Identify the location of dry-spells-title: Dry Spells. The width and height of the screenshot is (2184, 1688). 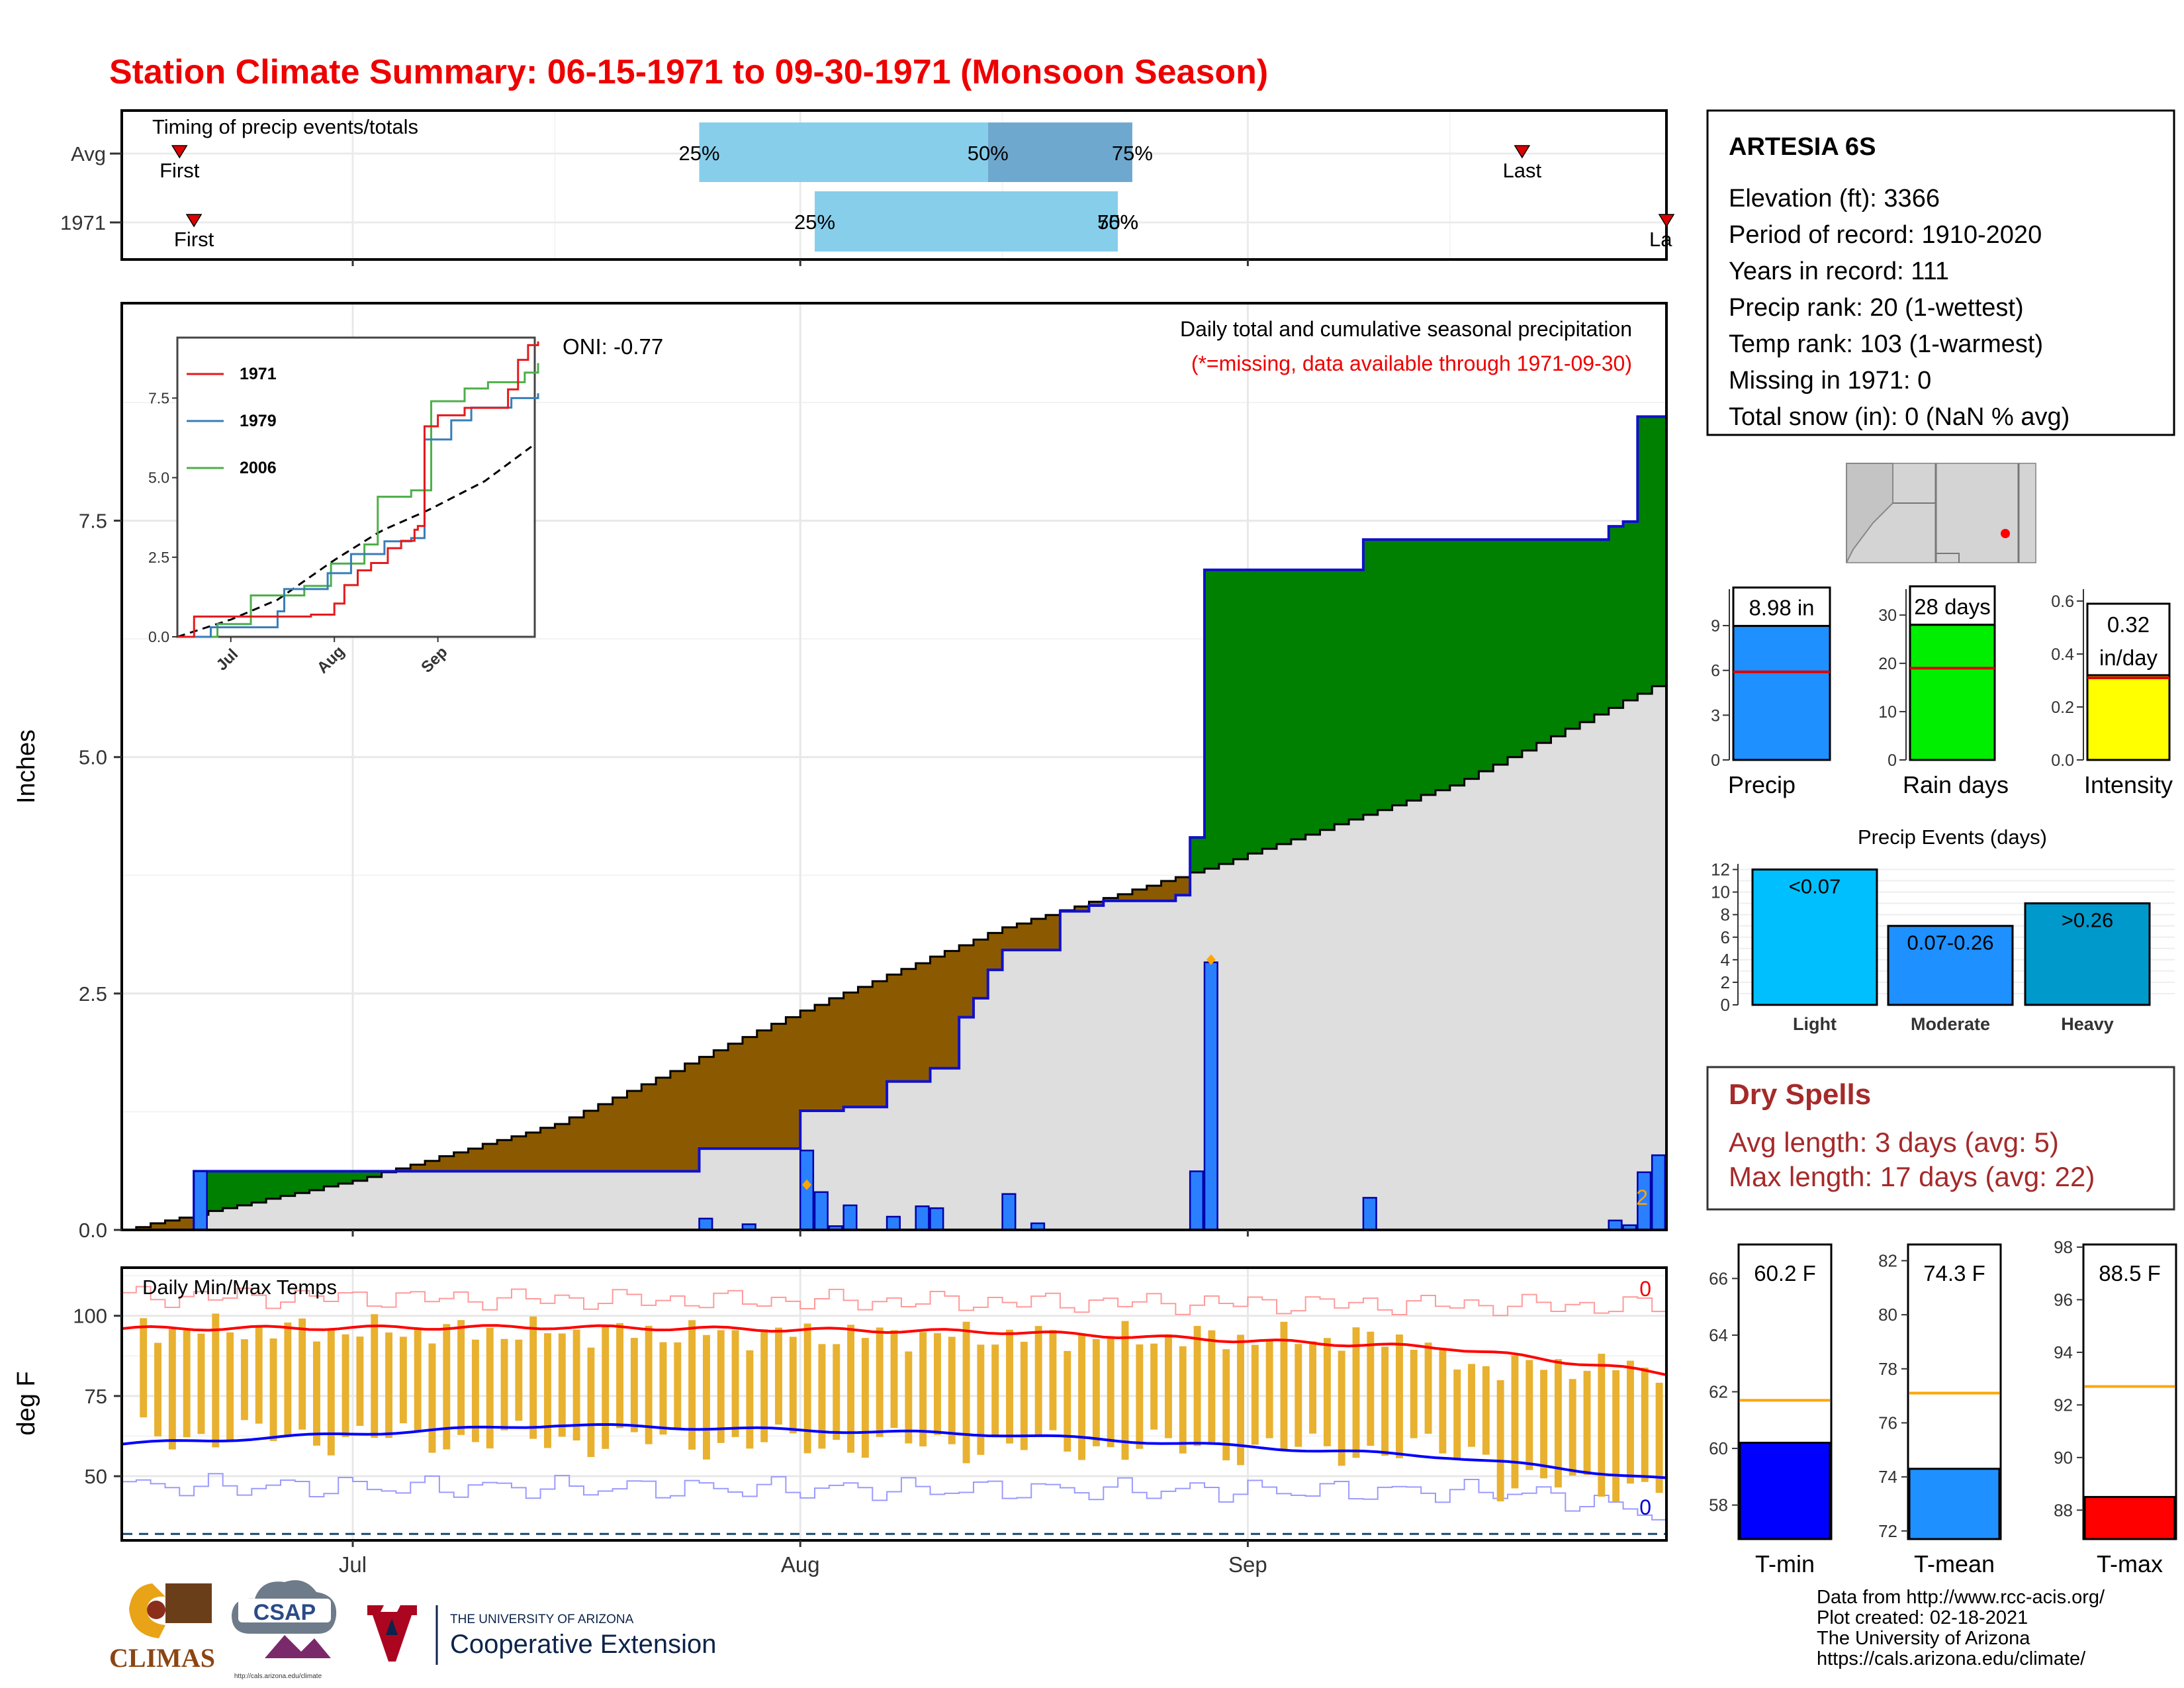
(1800, 1094).